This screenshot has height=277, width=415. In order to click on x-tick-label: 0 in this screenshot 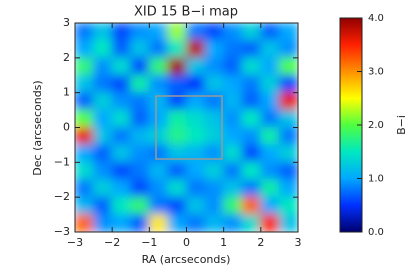, I will do `click(186, 242)`.